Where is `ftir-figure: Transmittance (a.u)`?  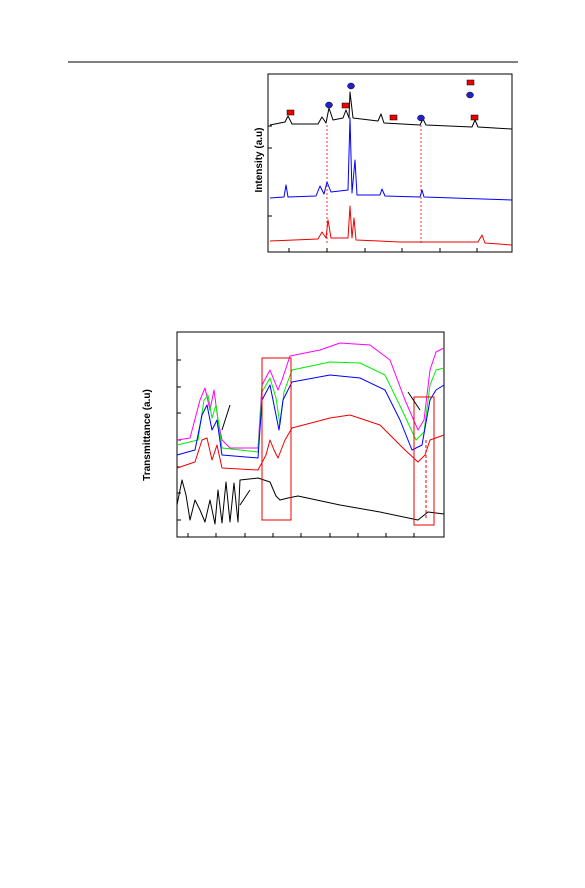
ftir-figure: Transmittance (a.u) is located at coordinates (293, 434).